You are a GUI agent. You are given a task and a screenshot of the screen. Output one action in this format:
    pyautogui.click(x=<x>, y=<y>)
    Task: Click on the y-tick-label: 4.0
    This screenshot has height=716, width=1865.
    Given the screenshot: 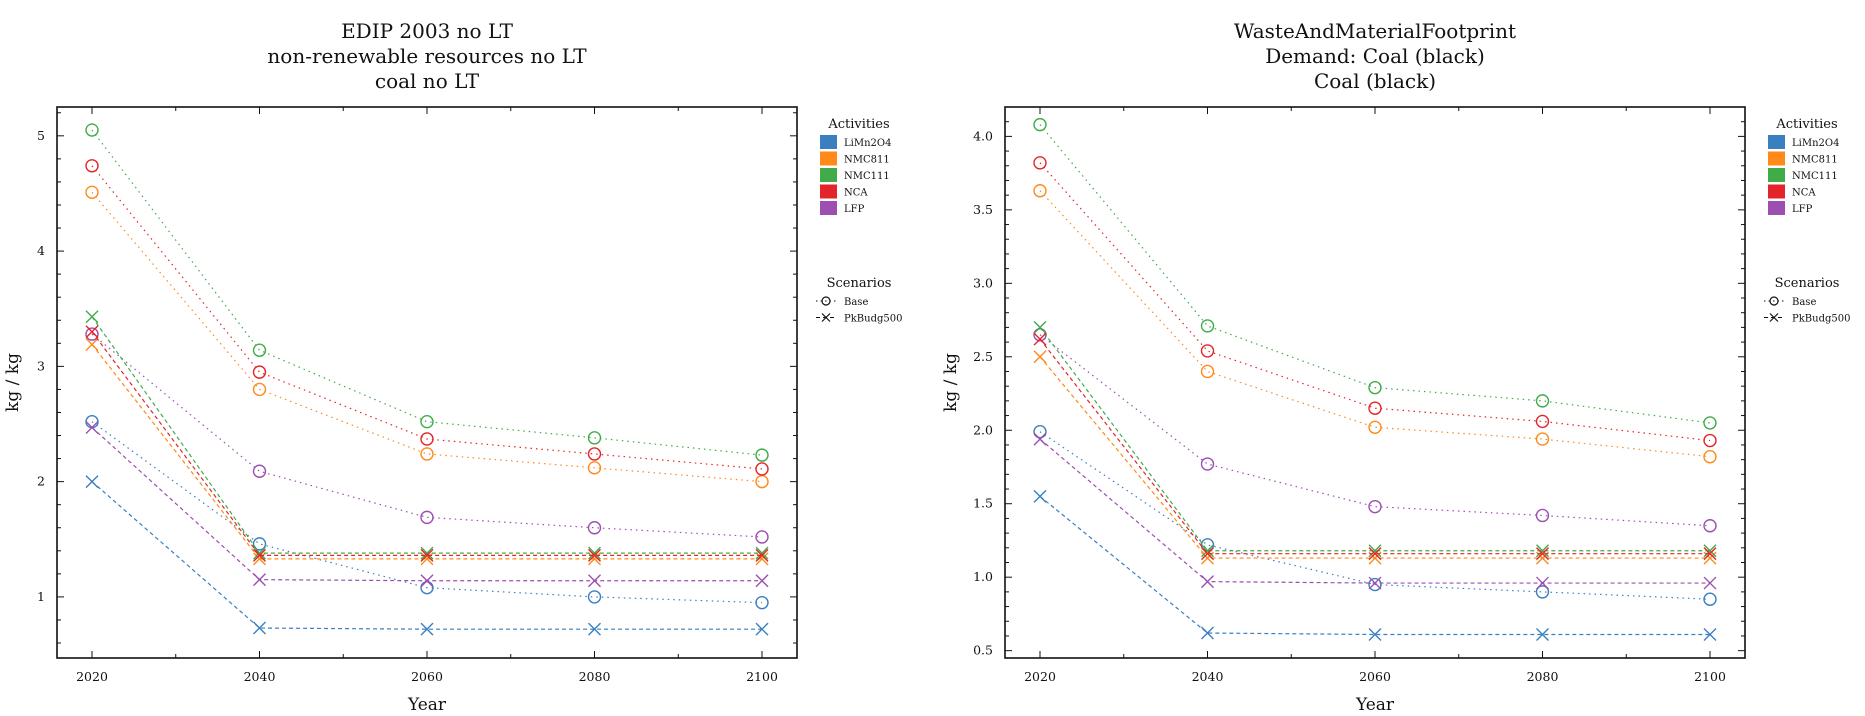 What is the action you would take?
    pyautogui.click(x=983, y=135)
    